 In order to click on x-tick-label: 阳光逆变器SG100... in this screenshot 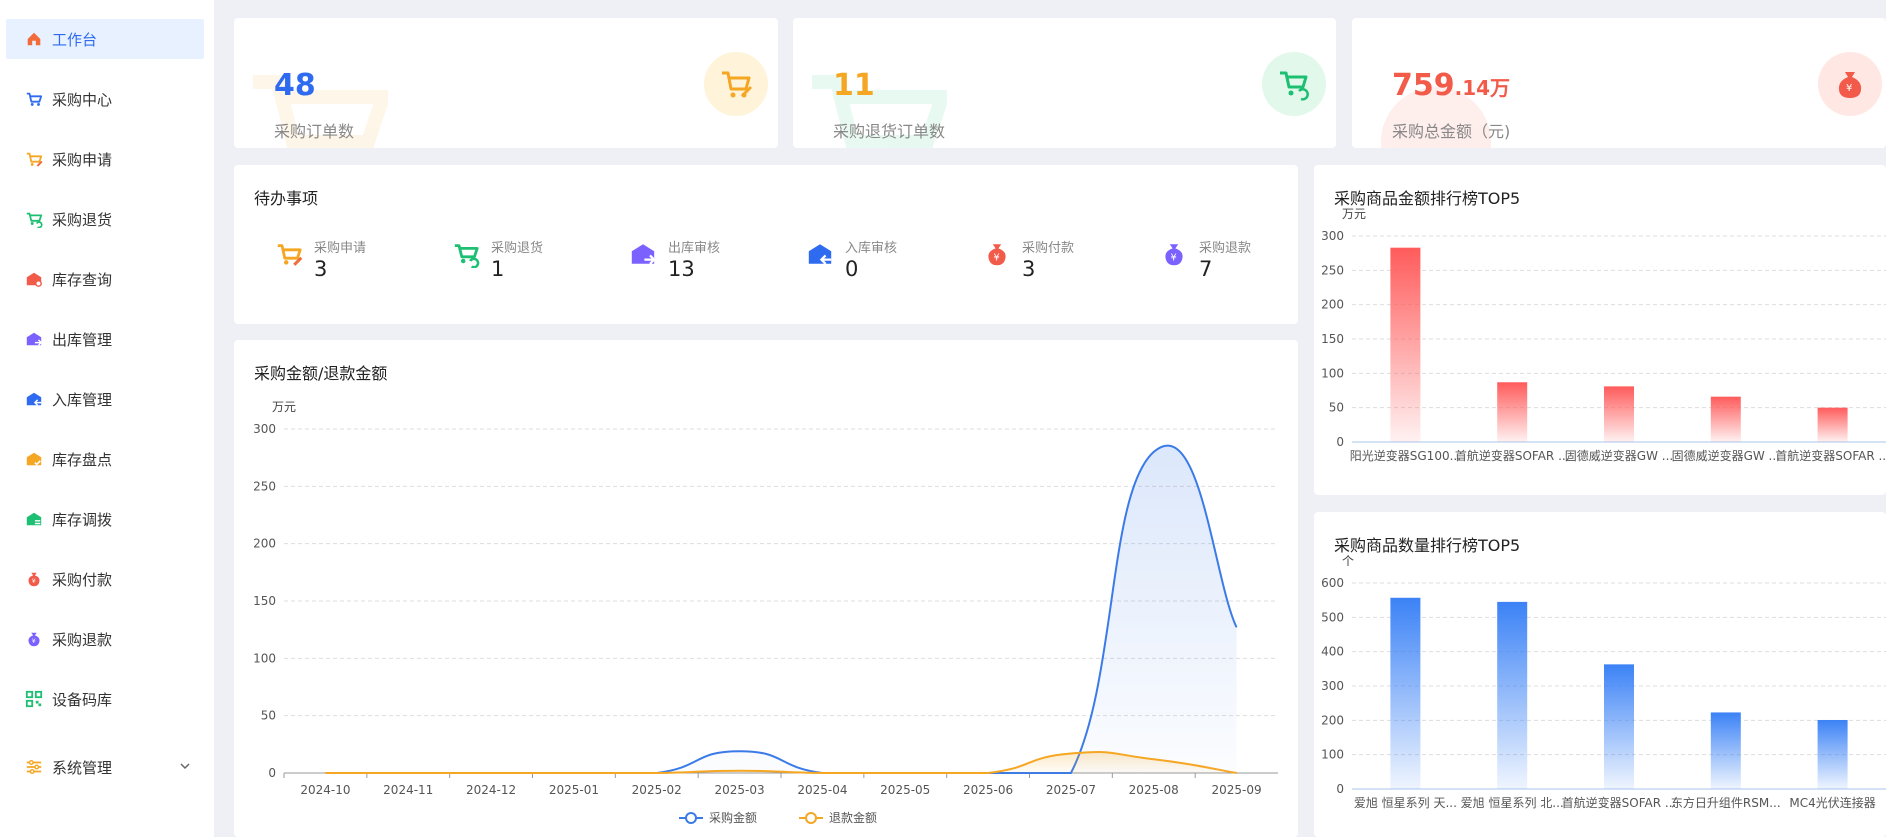, I will do `click(1405, 455)`.